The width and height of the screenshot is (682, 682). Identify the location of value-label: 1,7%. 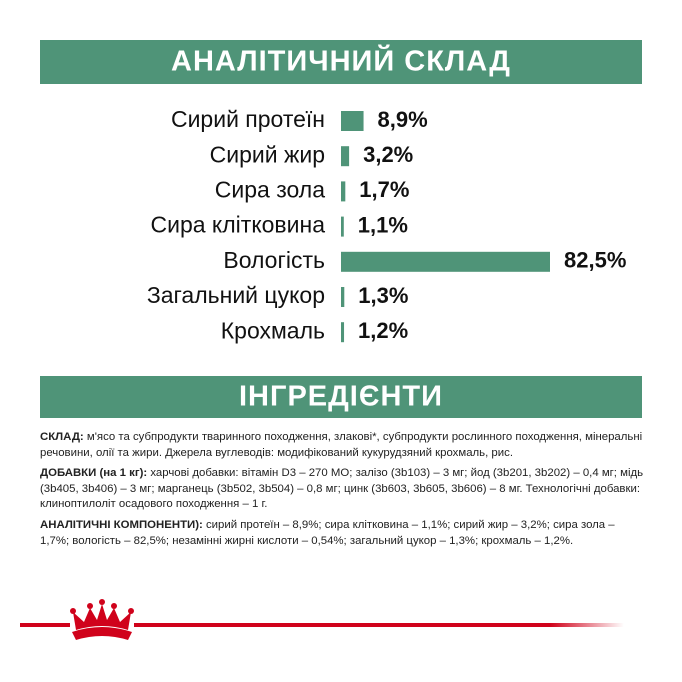
(384, 189).